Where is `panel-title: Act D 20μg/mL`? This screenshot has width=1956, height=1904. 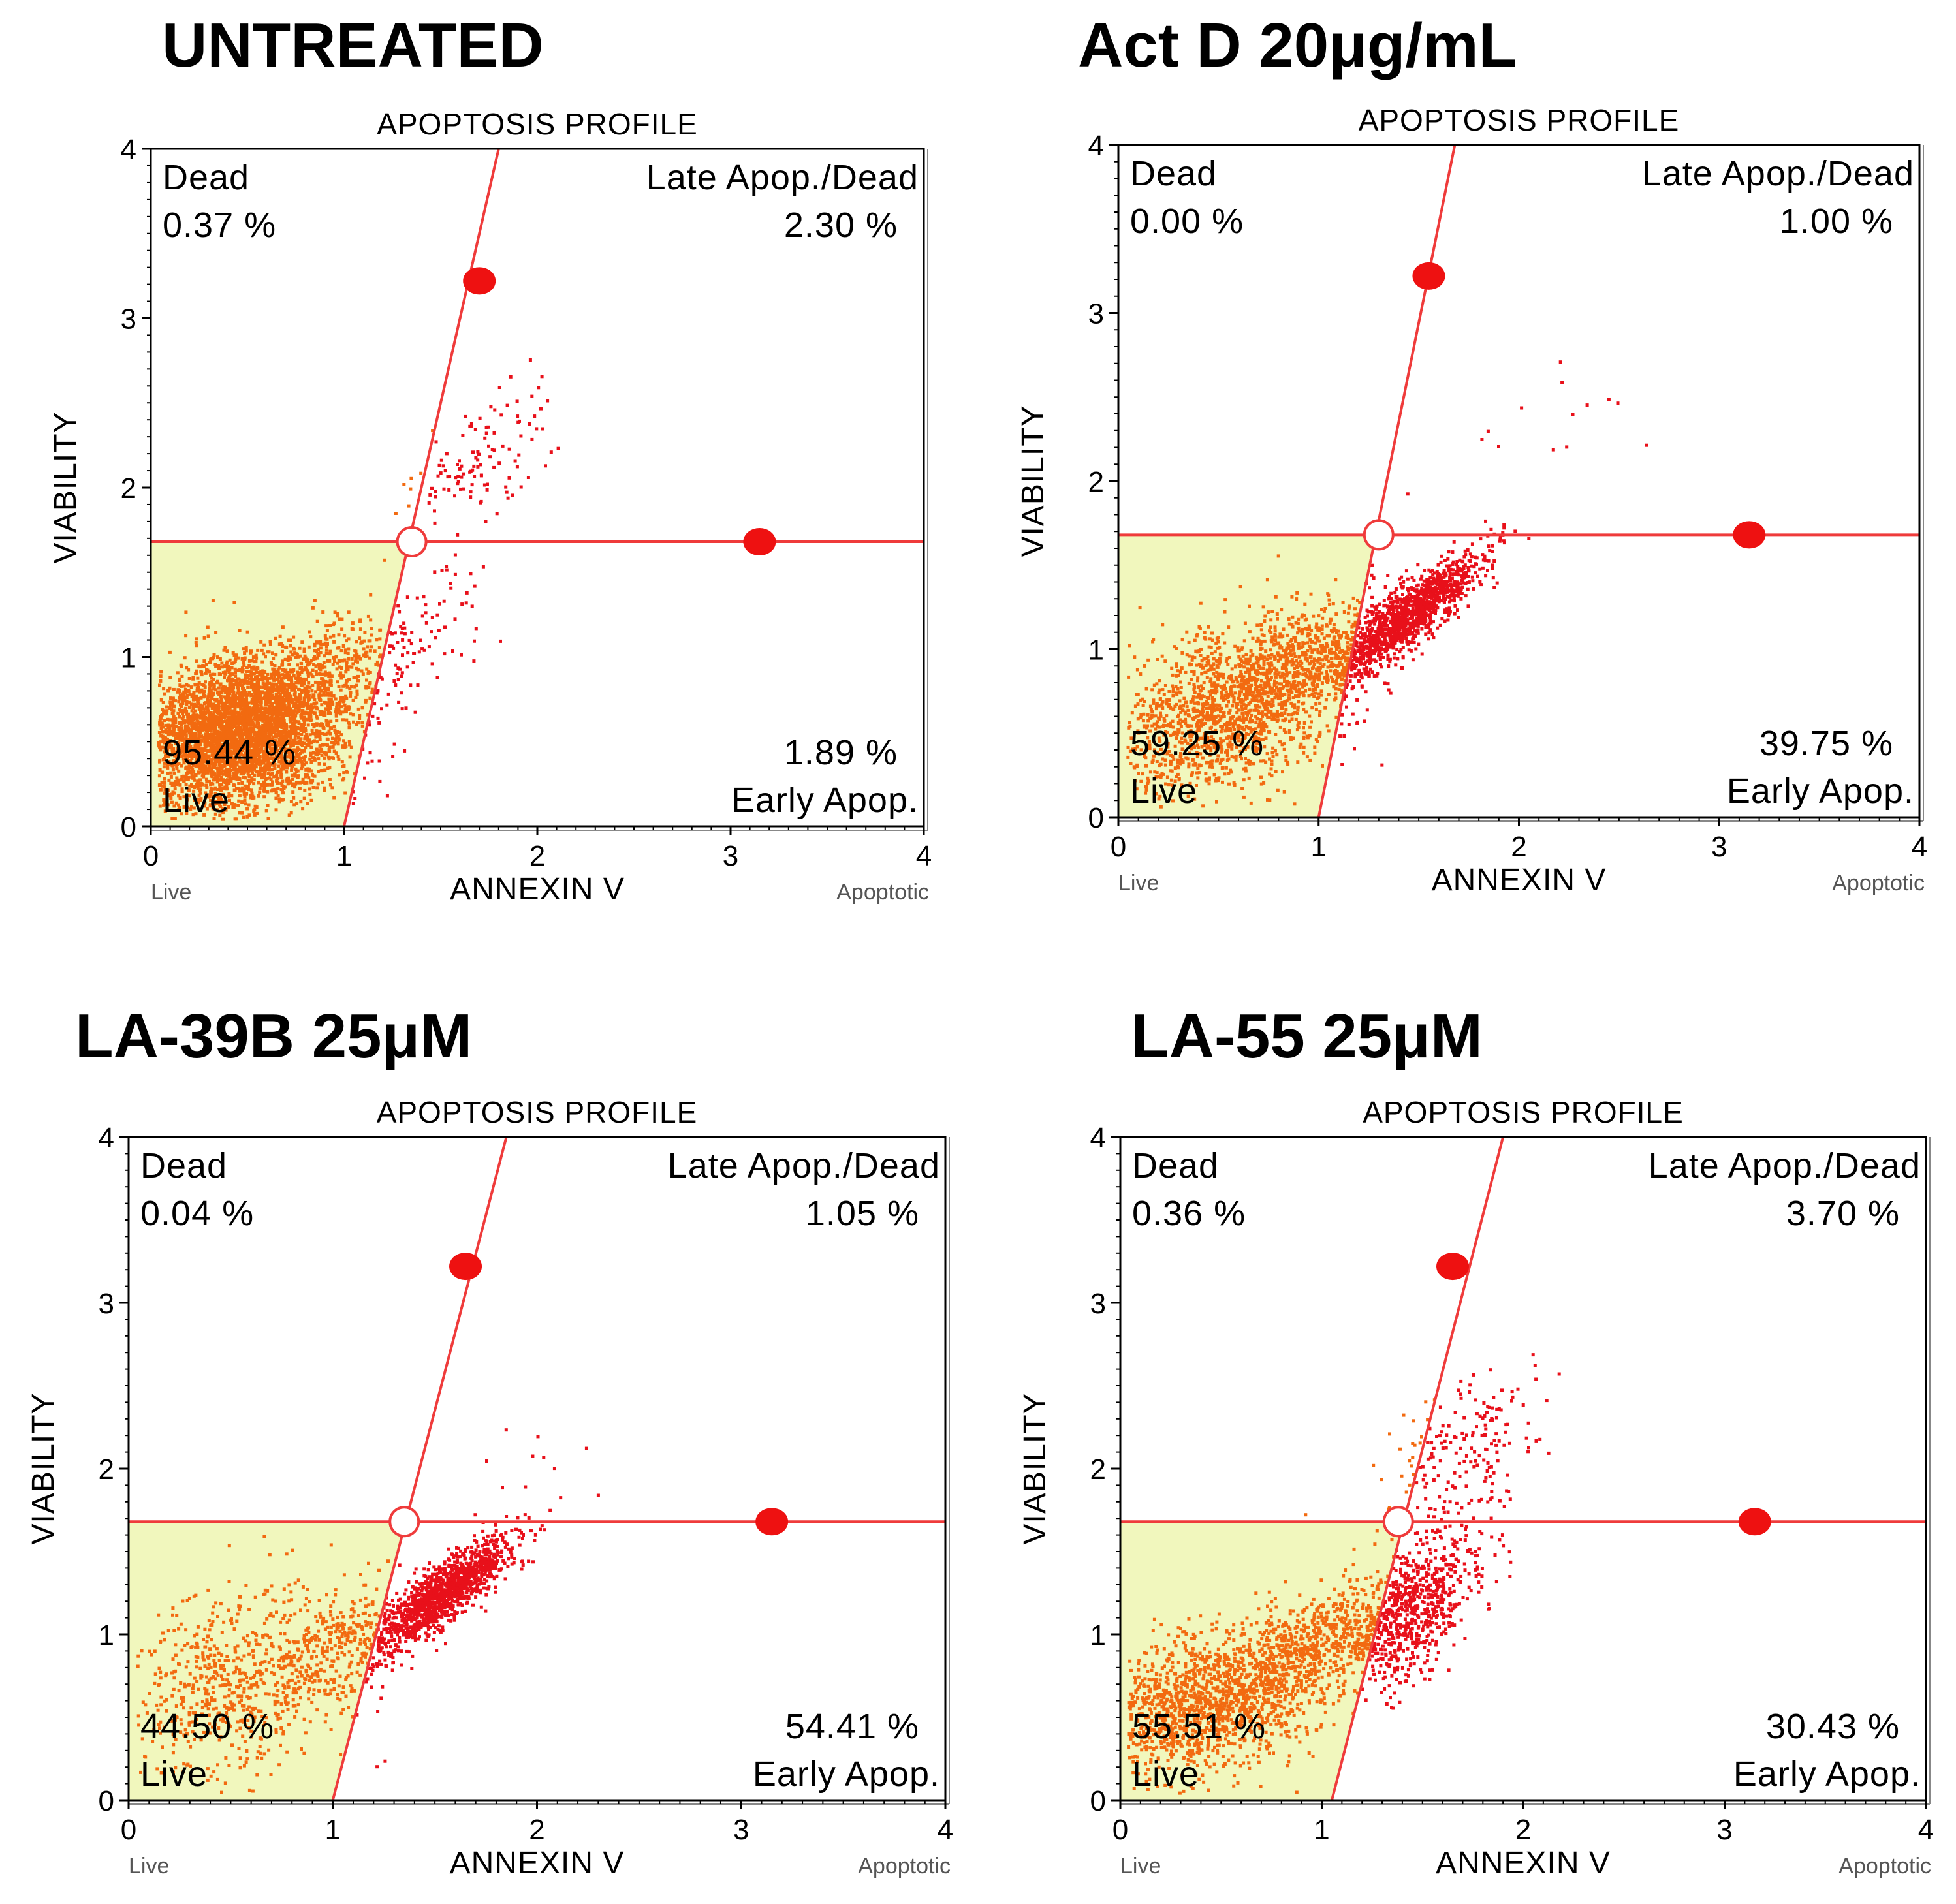
panel-title: Act D 20μg/mL is located at coordinates (1297, 45).